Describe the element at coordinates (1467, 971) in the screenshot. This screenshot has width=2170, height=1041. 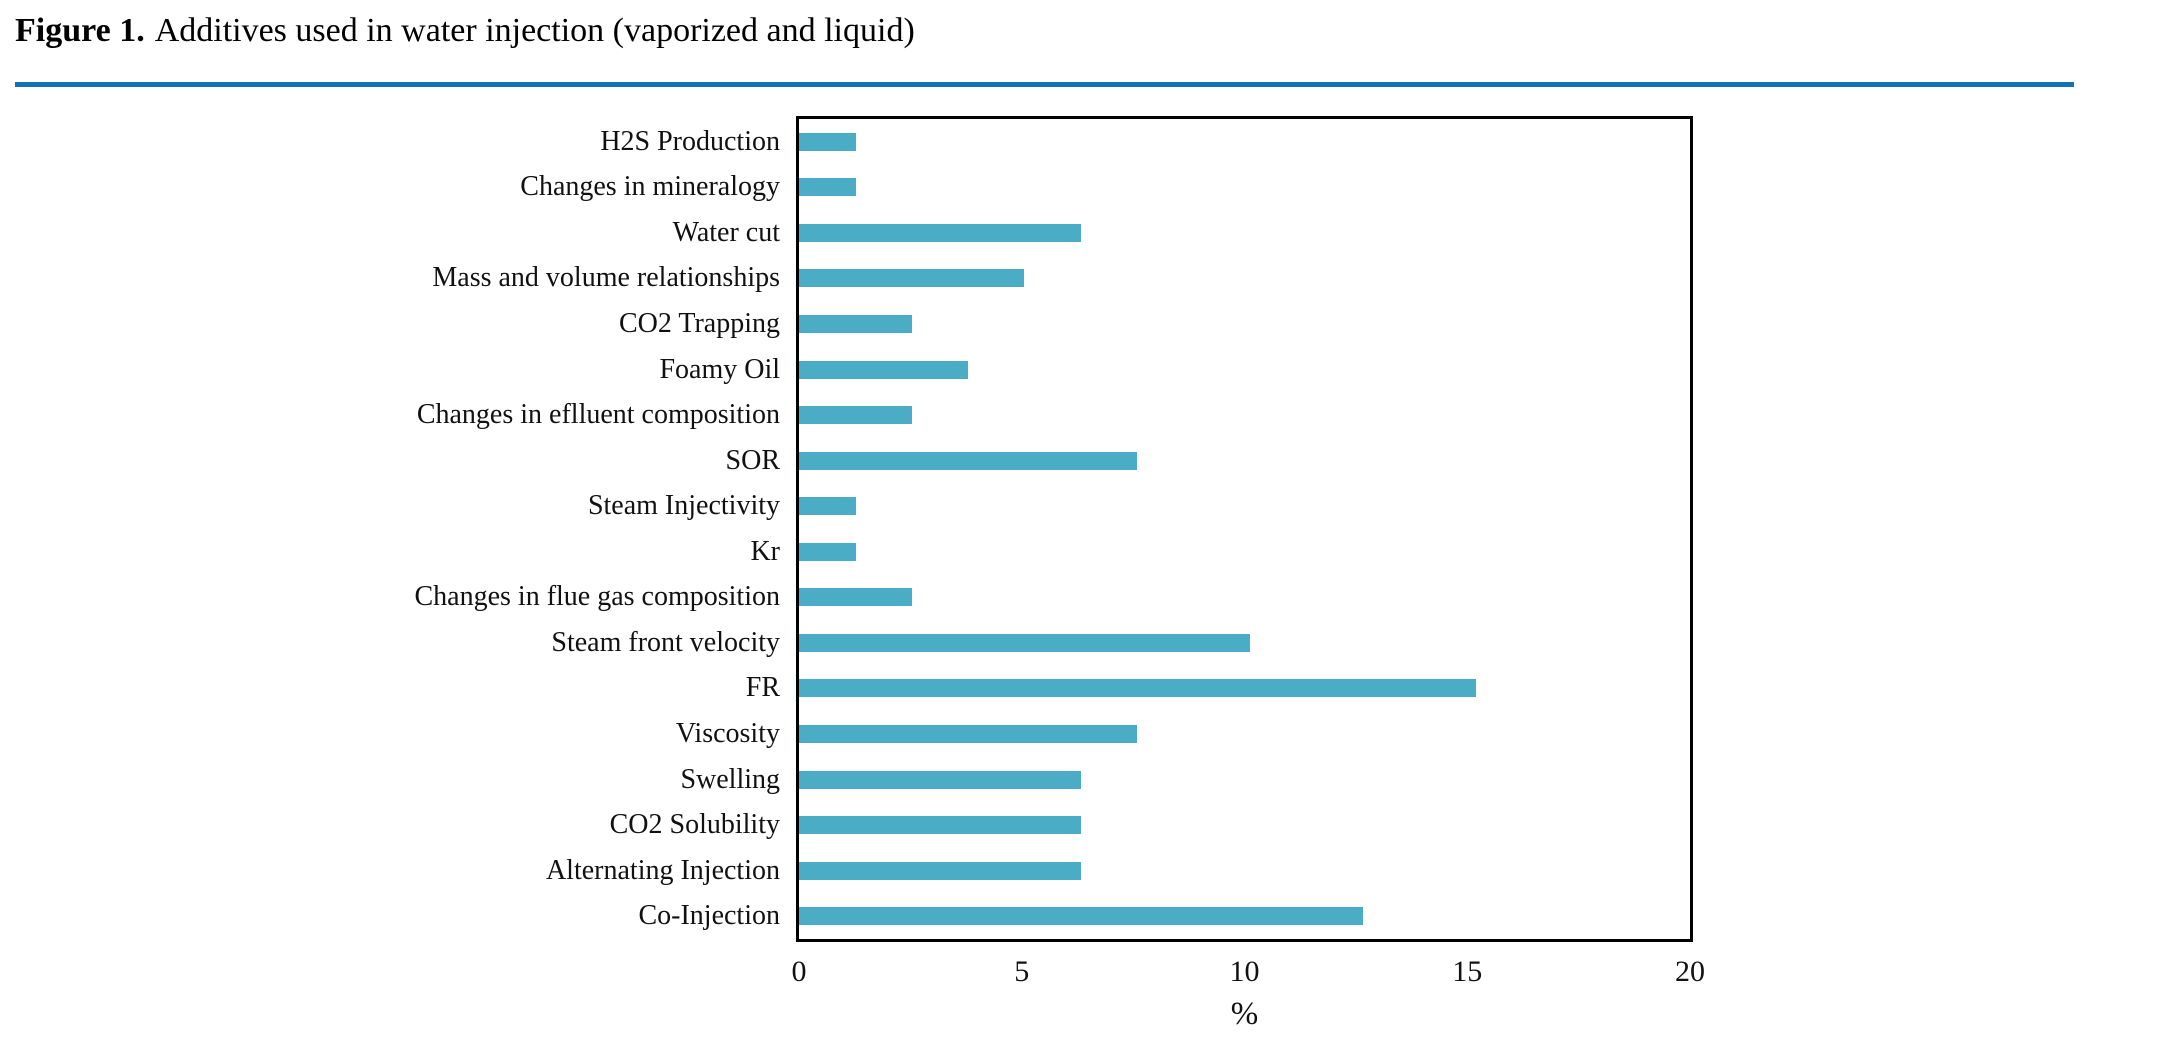
I see `x-tick-label: 15` at that location.